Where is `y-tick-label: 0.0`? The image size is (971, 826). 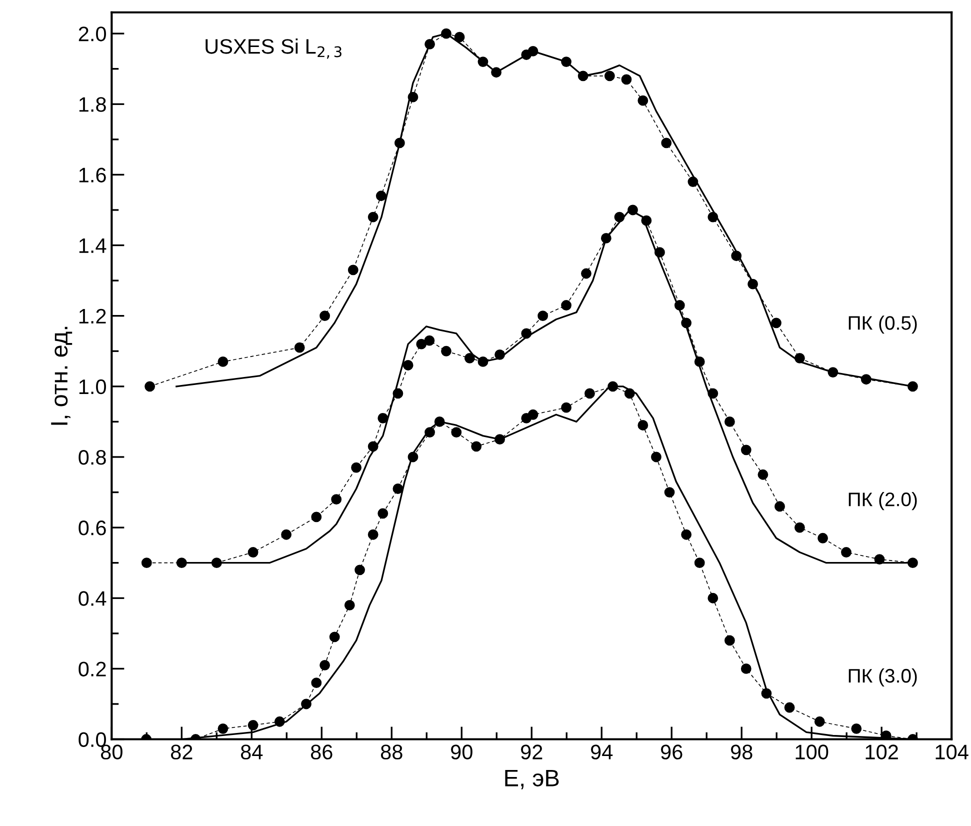
y-tick-label: 0.0 is located at coordinates (92, 740).